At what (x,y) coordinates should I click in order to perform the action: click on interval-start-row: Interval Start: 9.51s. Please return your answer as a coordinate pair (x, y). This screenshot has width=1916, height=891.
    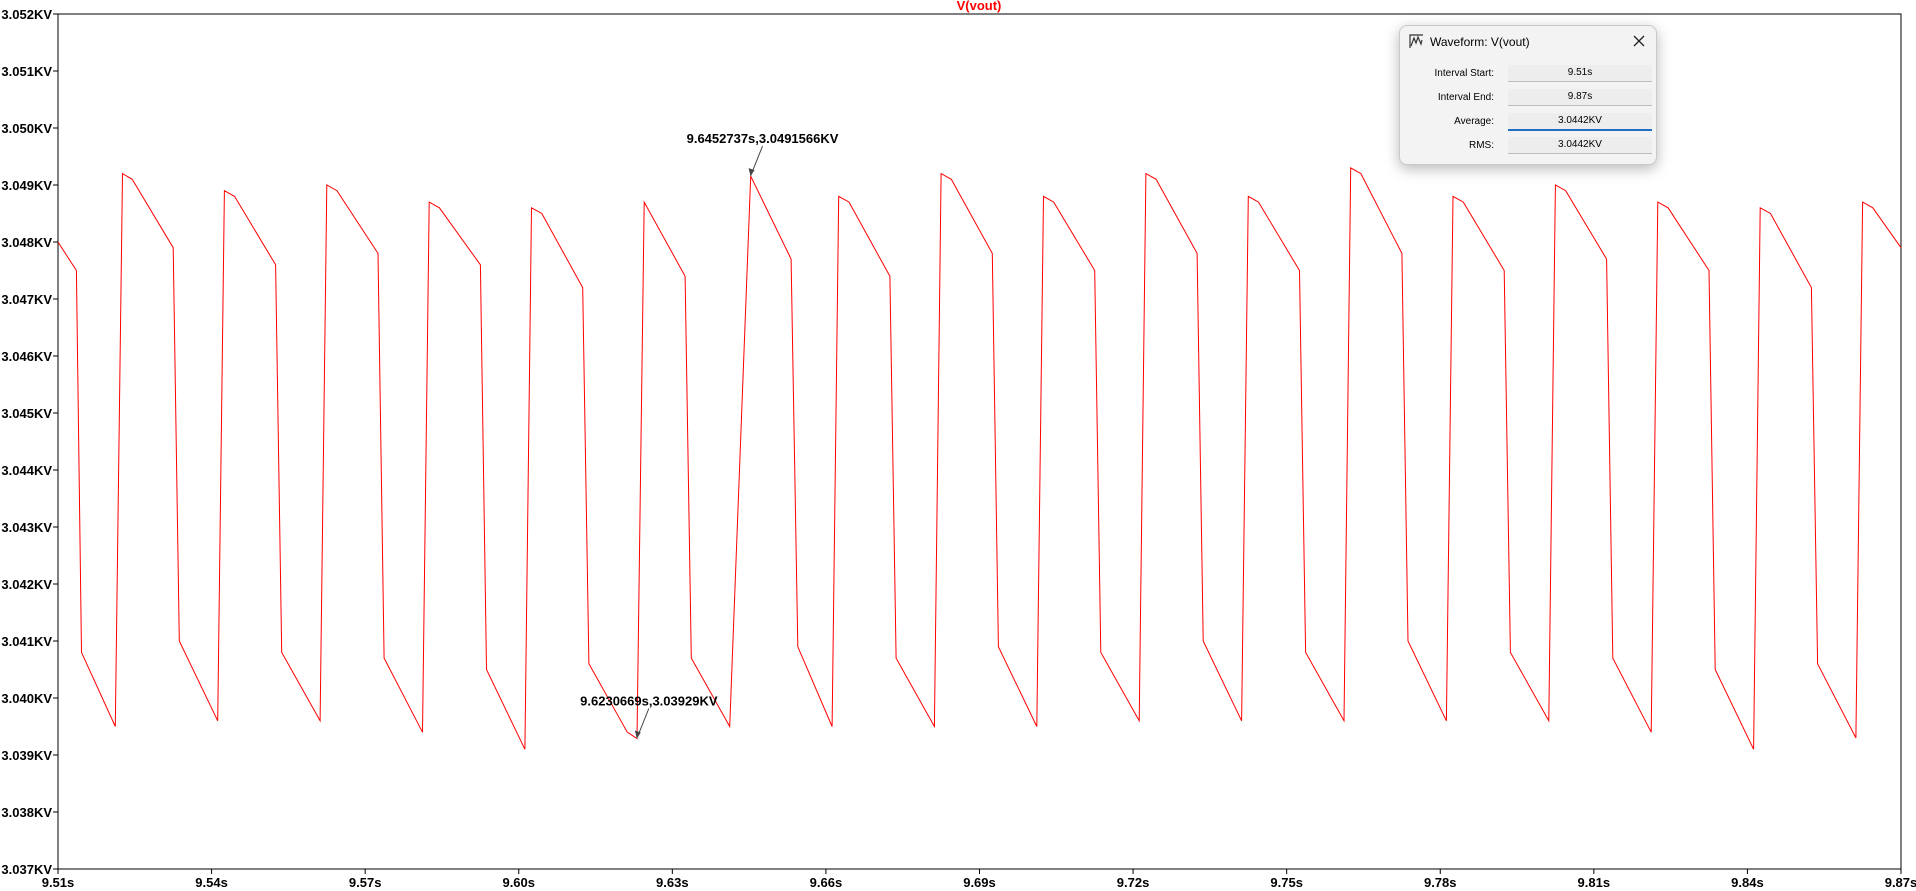
    Looking at the image, I should click on (1528, 75).